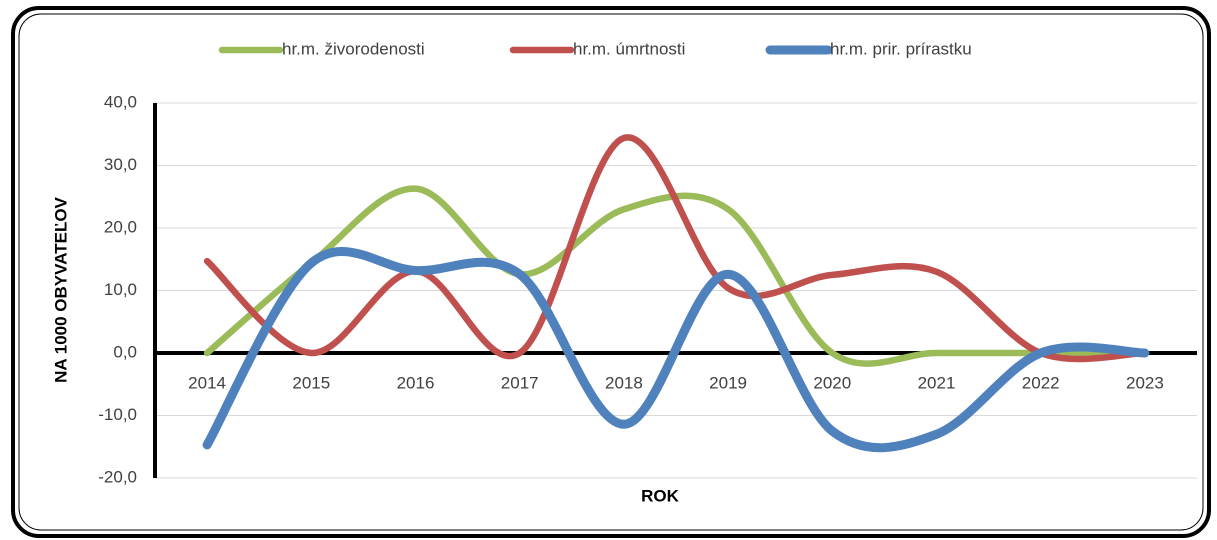 The image size is (1217, 540). What do you see at coordinates (1145, 382) in the screenshot?
I see `x-tick-label: 2023` at bounding box center [1145, 382].